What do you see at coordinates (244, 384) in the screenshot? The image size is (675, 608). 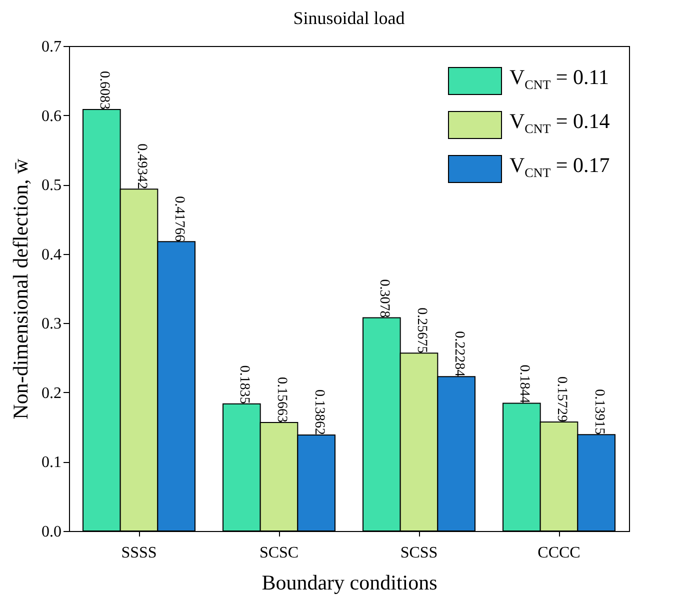 I see `data-label: 0.1835` at bounding box center [244, 384].